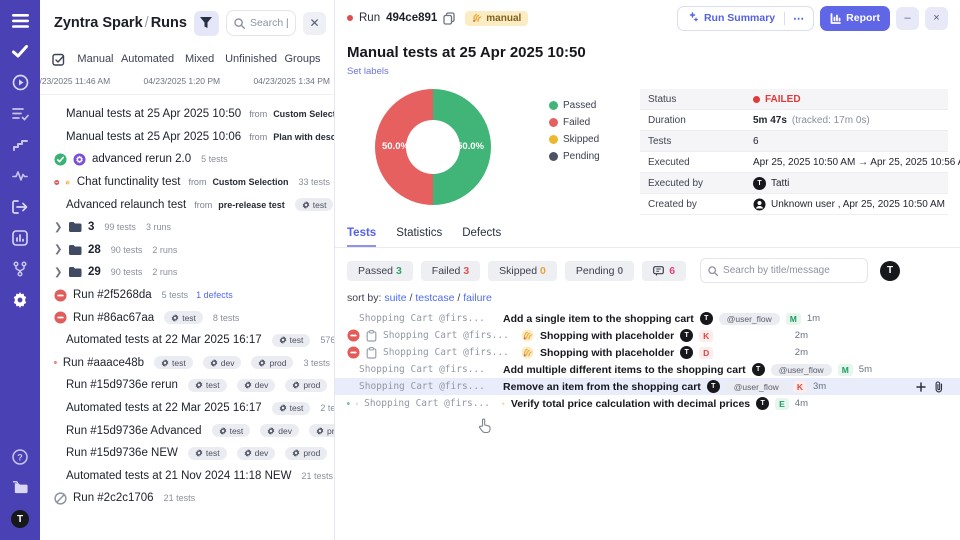 This screenshot has width=960, height=540. I want to click on projects-folder-icon, so click(20, 487).